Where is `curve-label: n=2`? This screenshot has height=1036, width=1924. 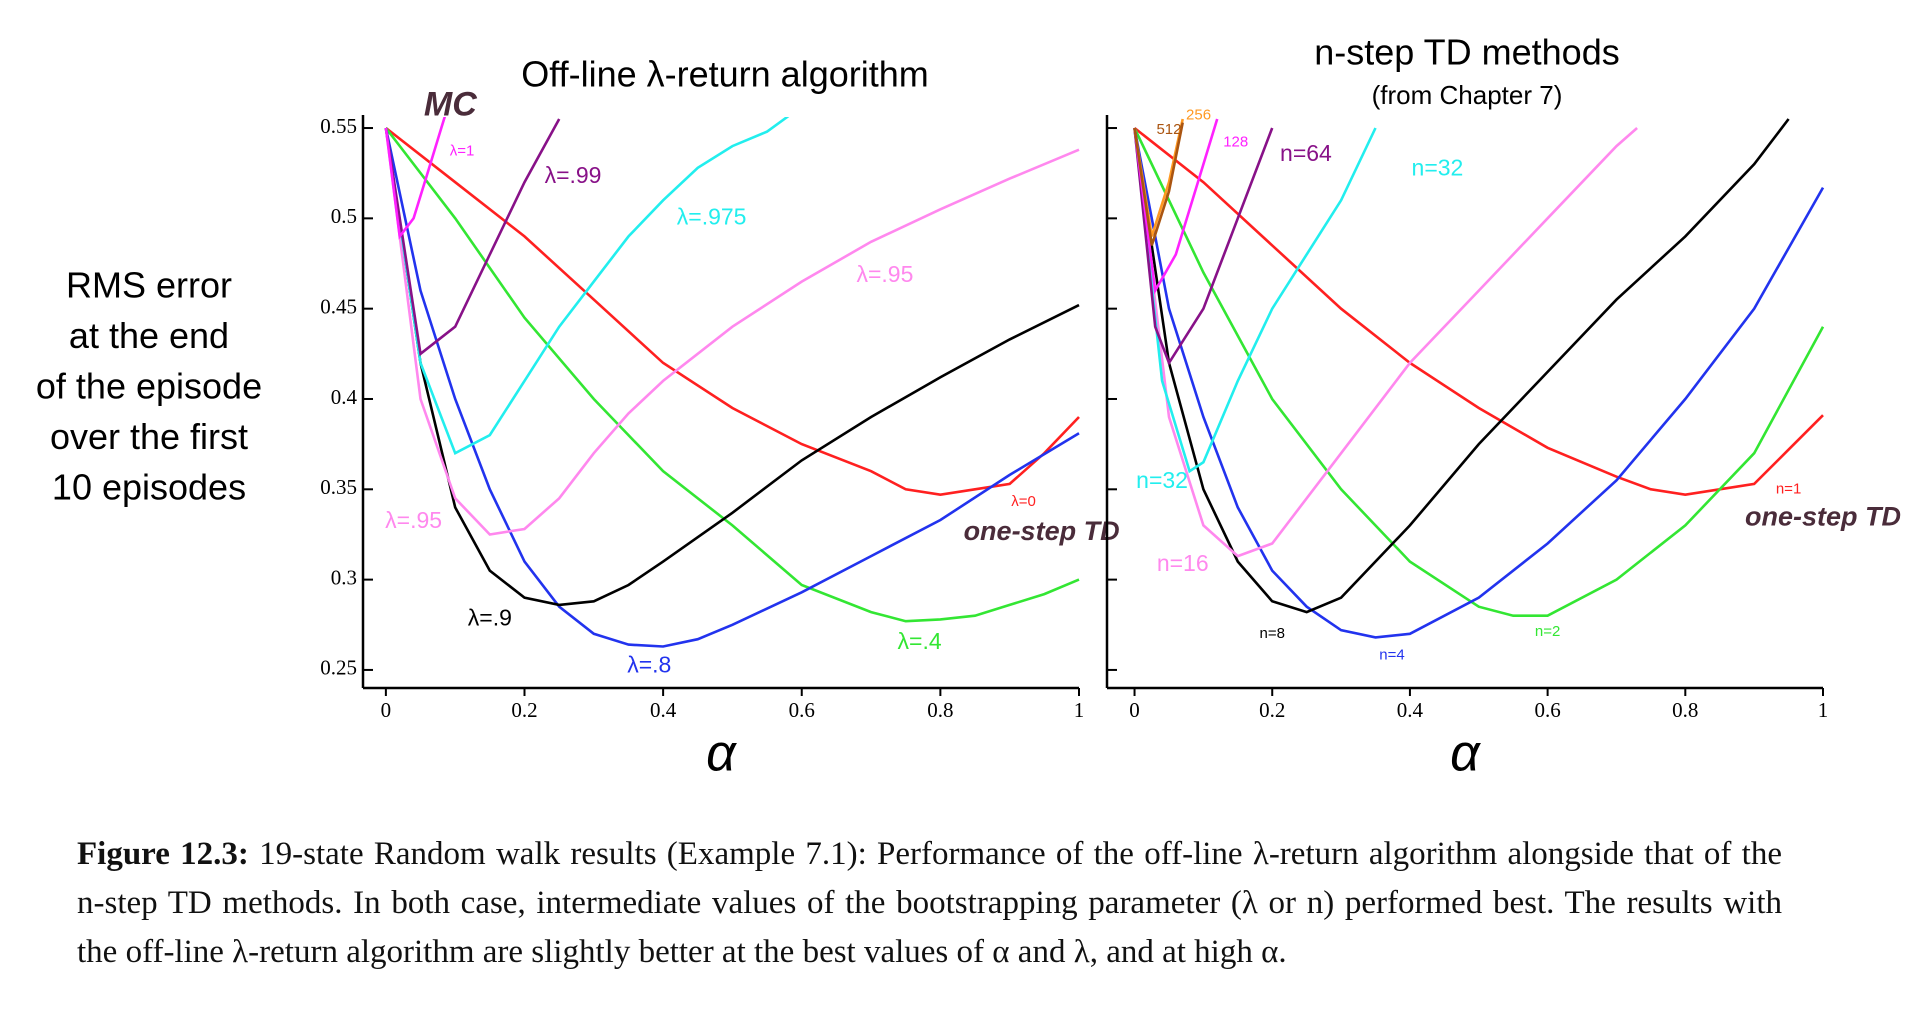 curve-label: n=2 is located at coordinates (1547, 631).